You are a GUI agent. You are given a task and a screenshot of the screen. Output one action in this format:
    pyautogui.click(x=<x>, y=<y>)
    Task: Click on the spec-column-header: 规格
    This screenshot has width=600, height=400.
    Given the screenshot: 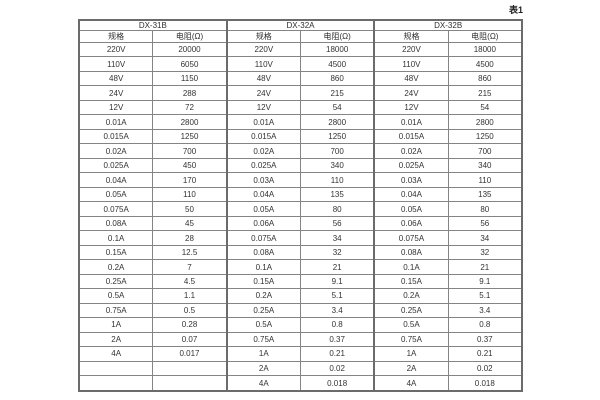 What is the action you would take?
    pyautogui.click(x=411, y=36)
    